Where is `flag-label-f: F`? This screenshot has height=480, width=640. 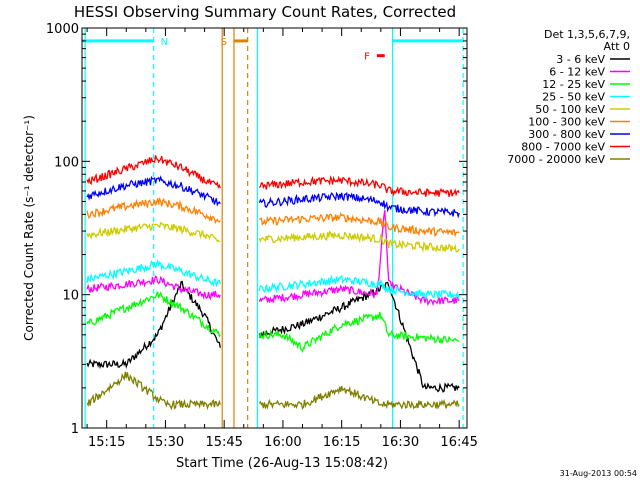
flag-label-f: F is located at coordinates (367, 57).